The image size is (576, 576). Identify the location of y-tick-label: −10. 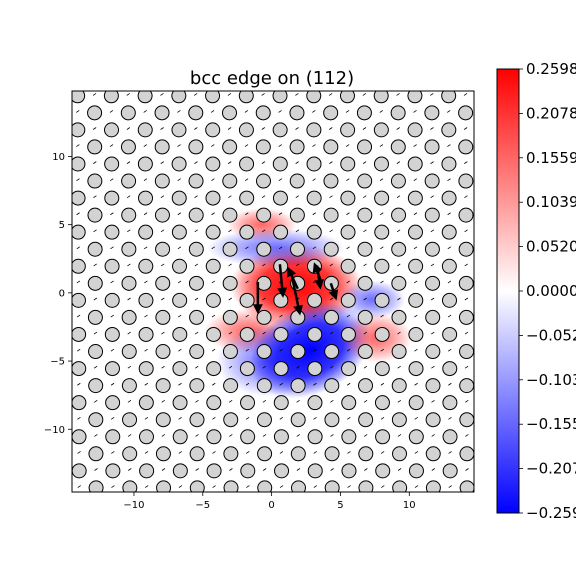
(54, 430).